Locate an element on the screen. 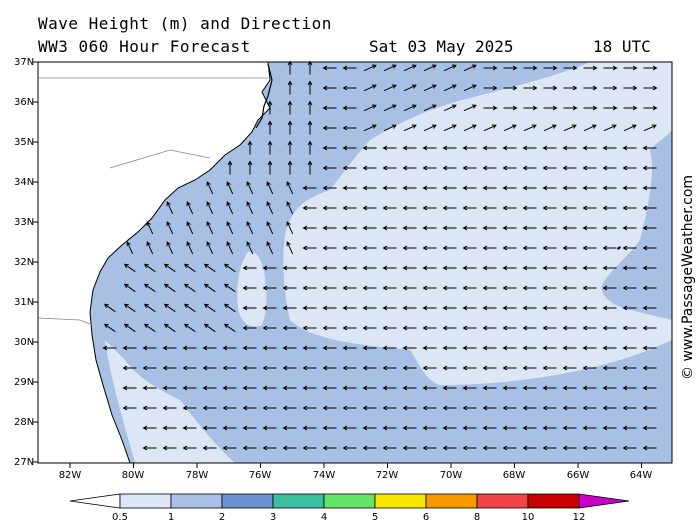 The height and width of the screenshot is (525, 700). lat-label: 33N is located at coordinates (24, 222).